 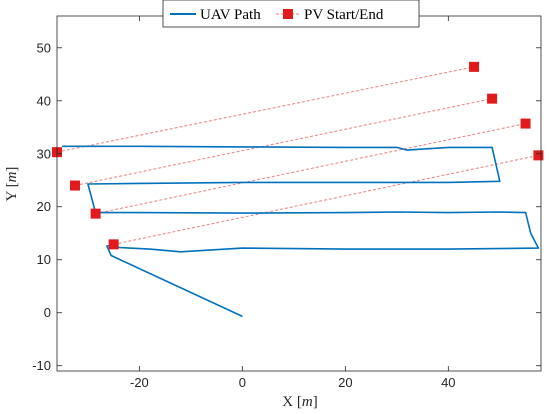 I want to click on x-tick-label: 20, so click(x=345, y=382).